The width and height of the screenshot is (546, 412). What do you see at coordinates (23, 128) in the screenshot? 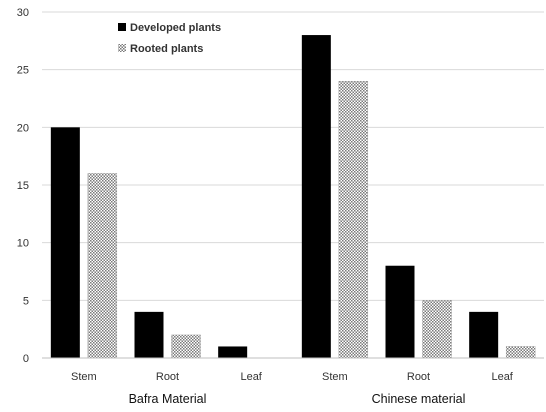
I see `y-tick-label: 20` at bounding box center [23, 128].